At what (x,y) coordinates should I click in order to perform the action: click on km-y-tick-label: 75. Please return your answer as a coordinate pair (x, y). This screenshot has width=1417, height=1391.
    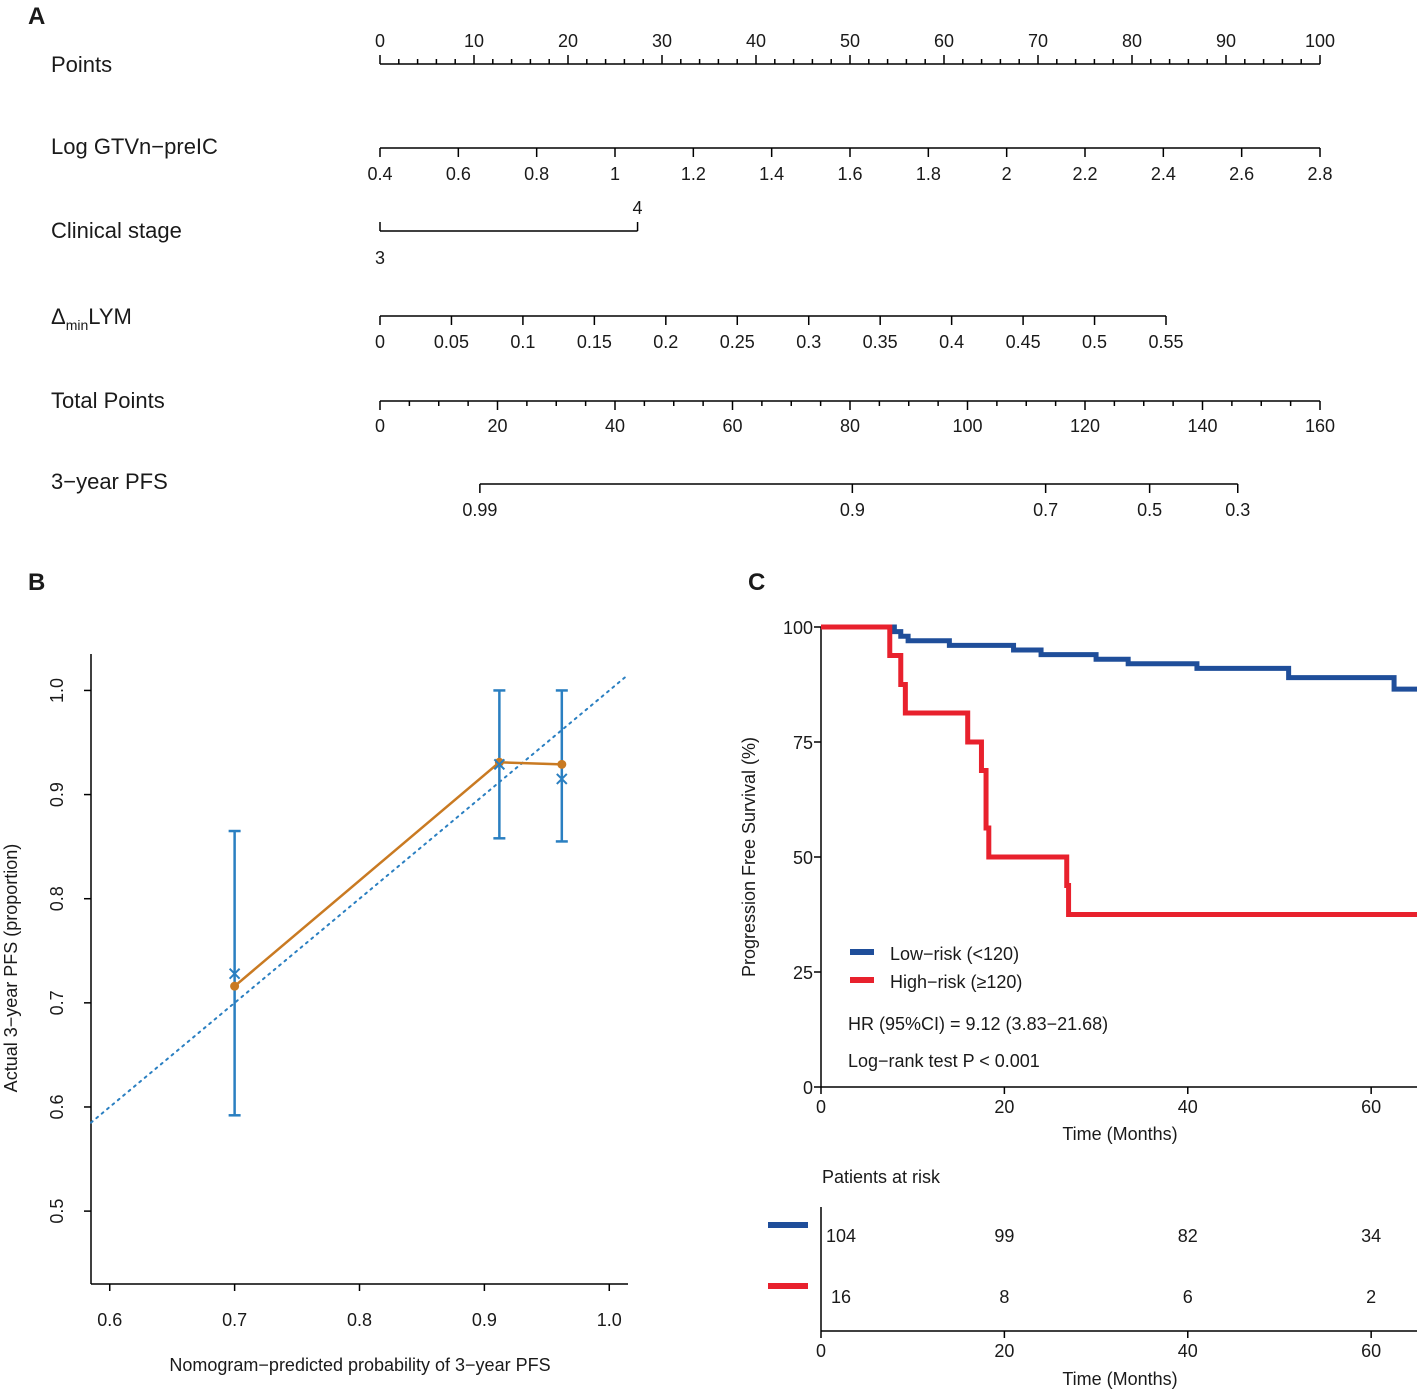
    Looking at the image, I should click on (803, 743).